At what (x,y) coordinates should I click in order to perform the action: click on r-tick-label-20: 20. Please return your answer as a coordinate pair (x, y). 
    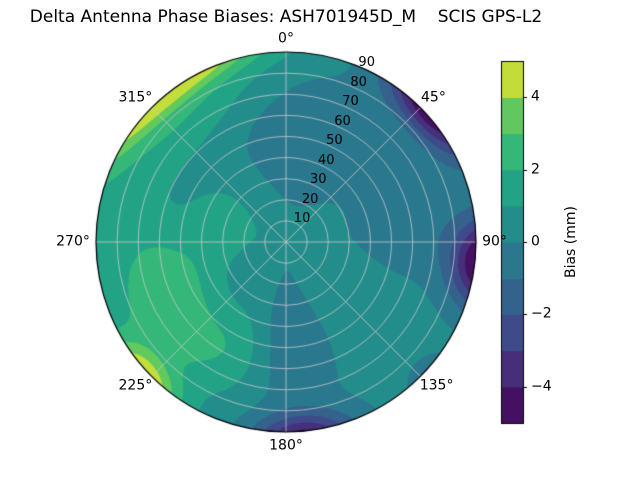
    Looking at the image, I should click on (310, 199).